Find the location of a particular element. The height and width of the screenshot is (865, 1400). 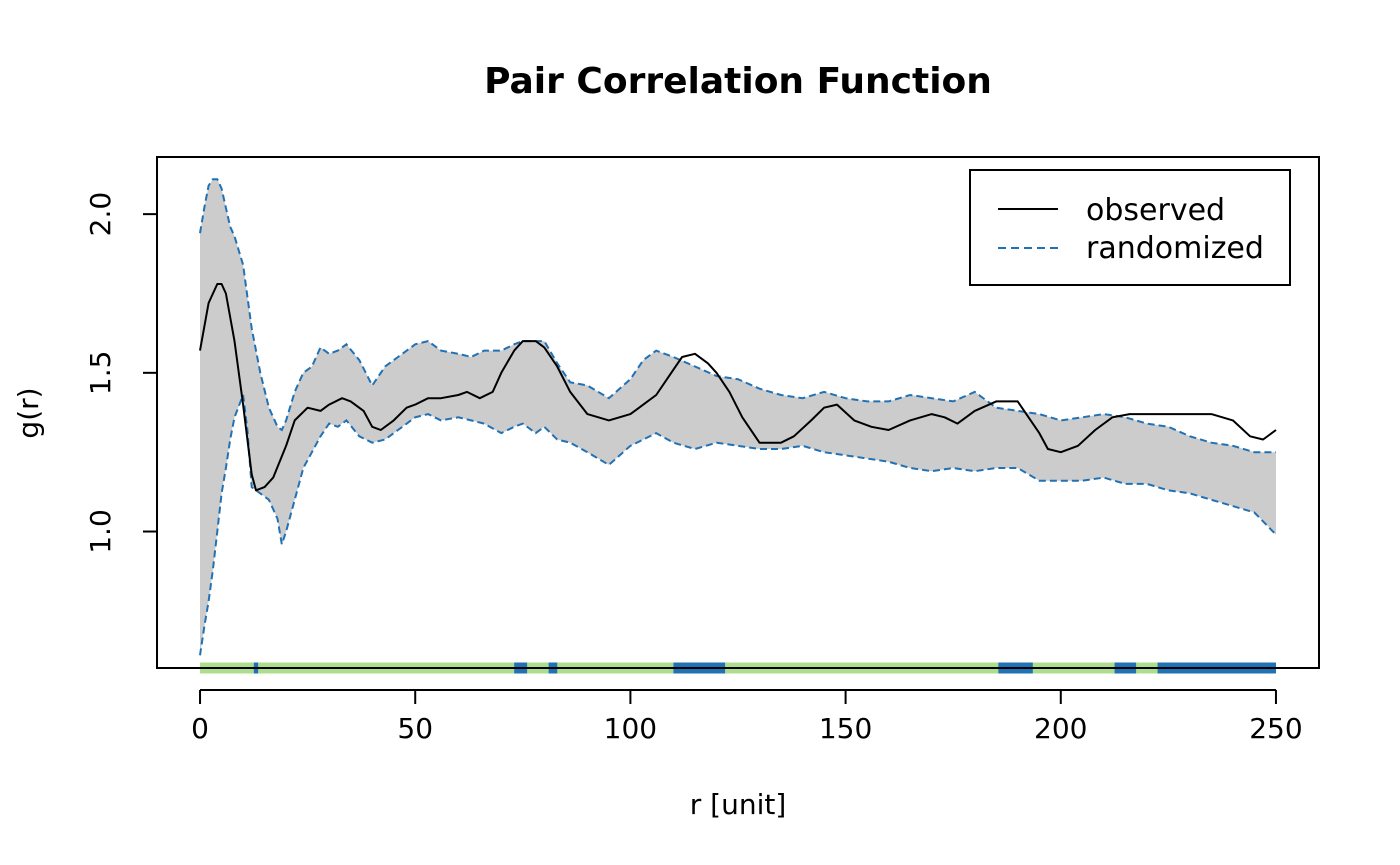

x-tick-label: 250 is located at coordinates (1275, 728).